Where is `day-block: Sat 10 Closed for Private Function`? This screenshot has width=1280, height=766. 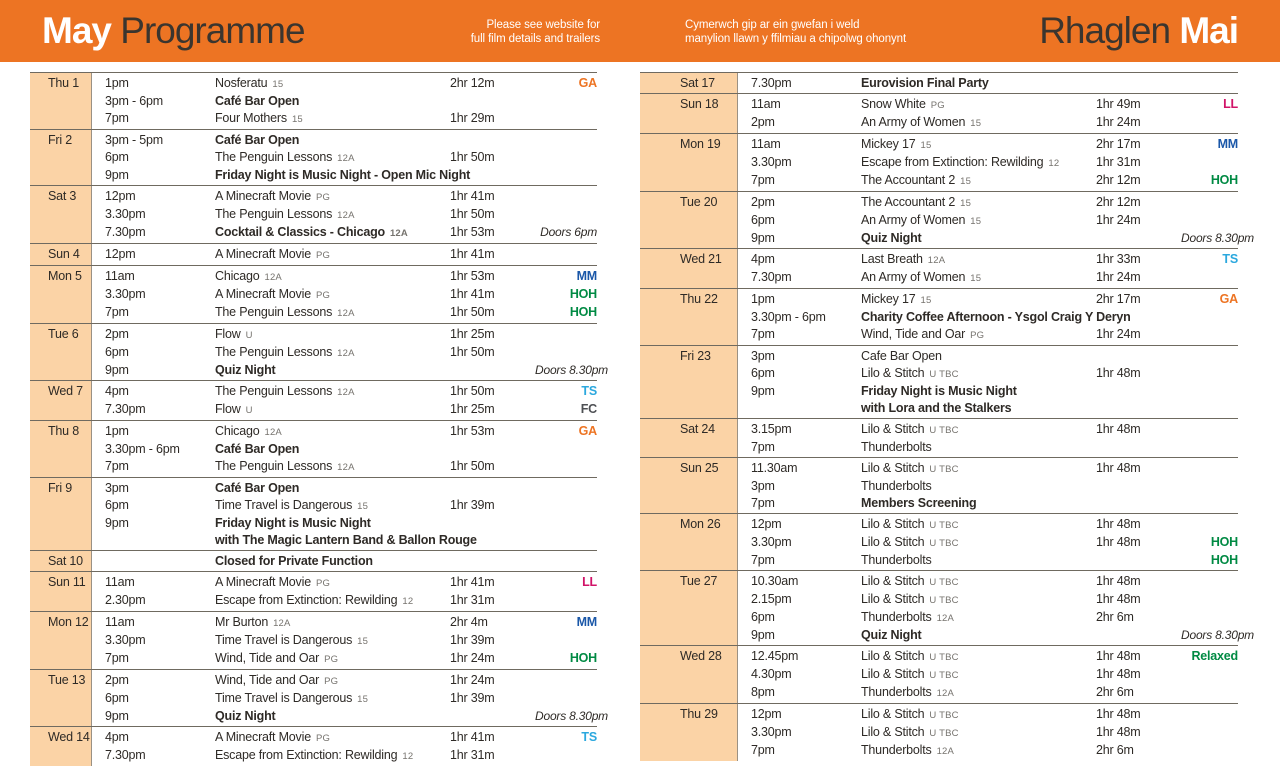
day-block: Sat 10 Closed for Private Function is located at coordinates (313, 560).